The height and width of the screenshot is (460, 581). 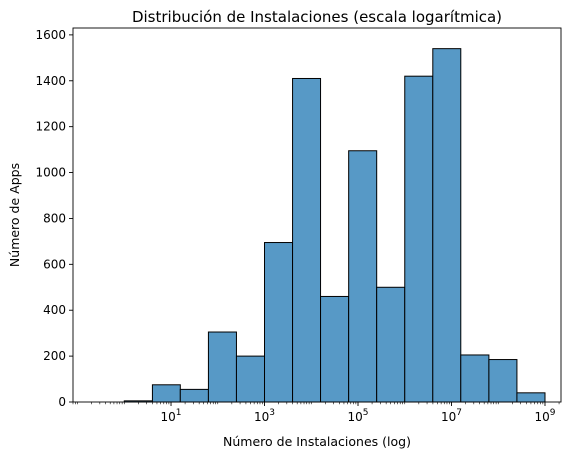 What do you see at coordinates (317, 441) in the screenshot?
I see `x-axis-label: Número de Instalaciones (log)` at bounding box center [317, 441].